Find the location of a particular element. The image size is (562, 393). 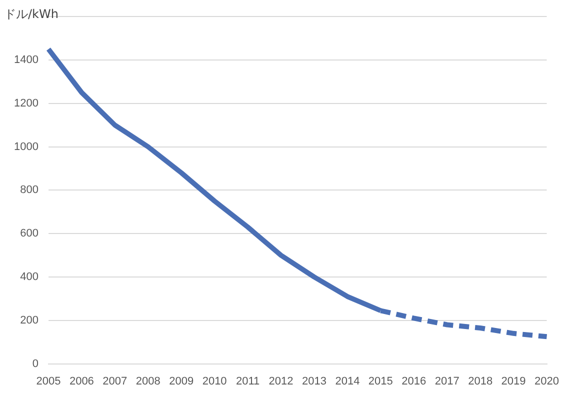

x-tick-label: 2009 is located at coordinates (181, 381).